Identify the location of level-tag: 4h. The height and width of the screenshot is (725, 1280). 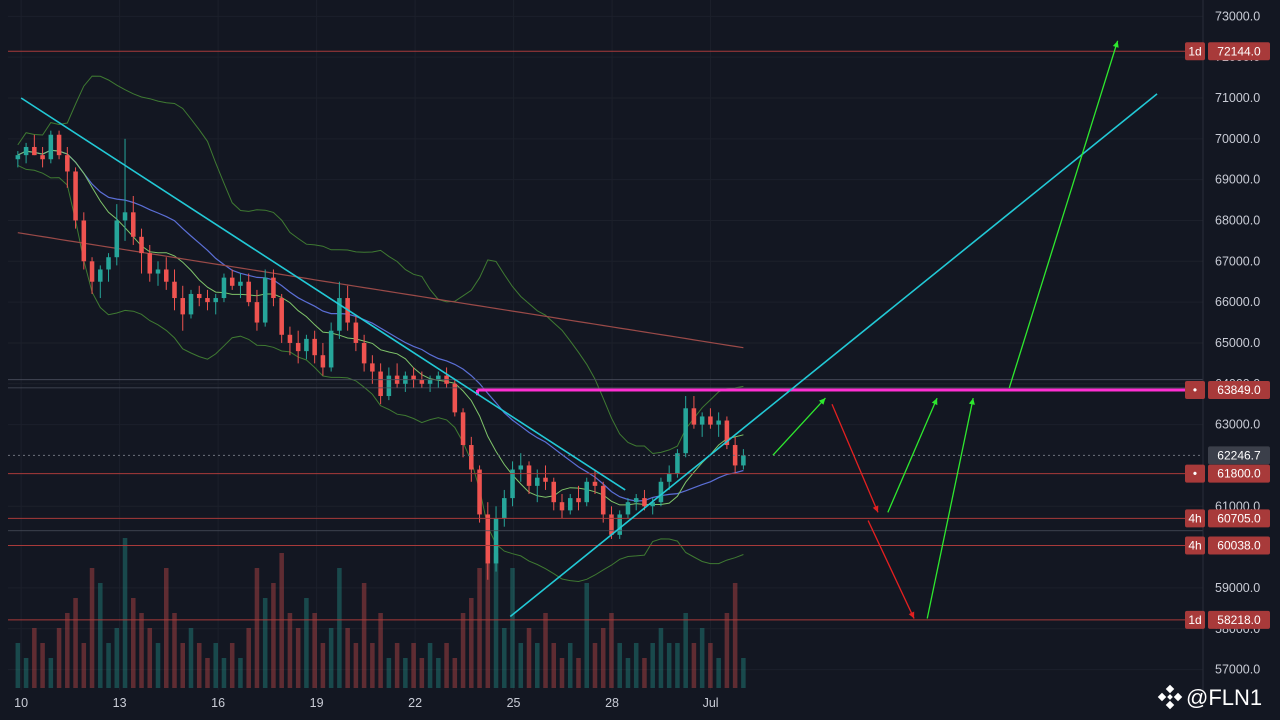
(1194, 546).